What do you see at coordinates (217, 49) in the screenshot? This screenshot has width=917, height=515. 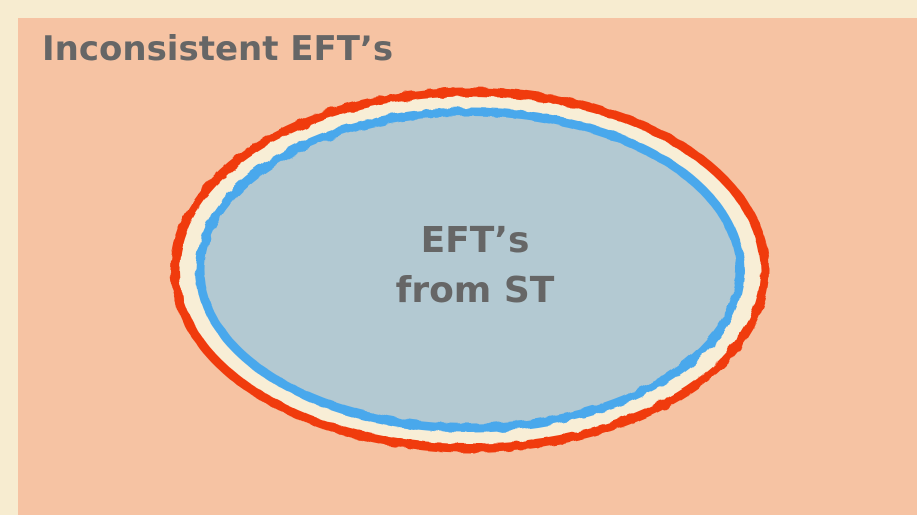 I see `outer-title: Inconsistent EFT’s` at bounding box center [217, 49].